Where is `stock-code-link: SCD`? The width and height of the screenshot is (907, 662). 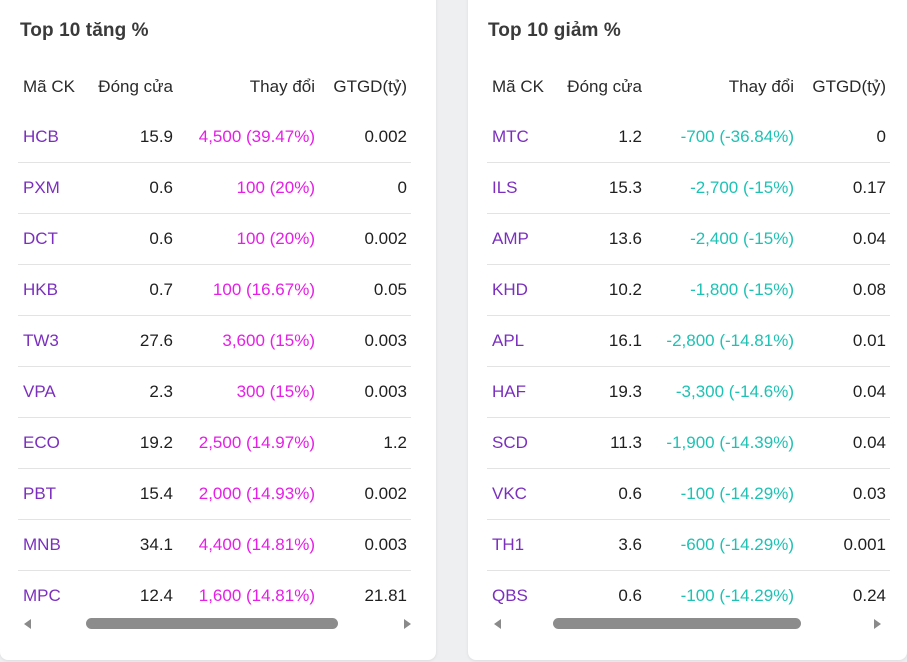 stock-code-link: SCD is located at coordinates (520, 443).